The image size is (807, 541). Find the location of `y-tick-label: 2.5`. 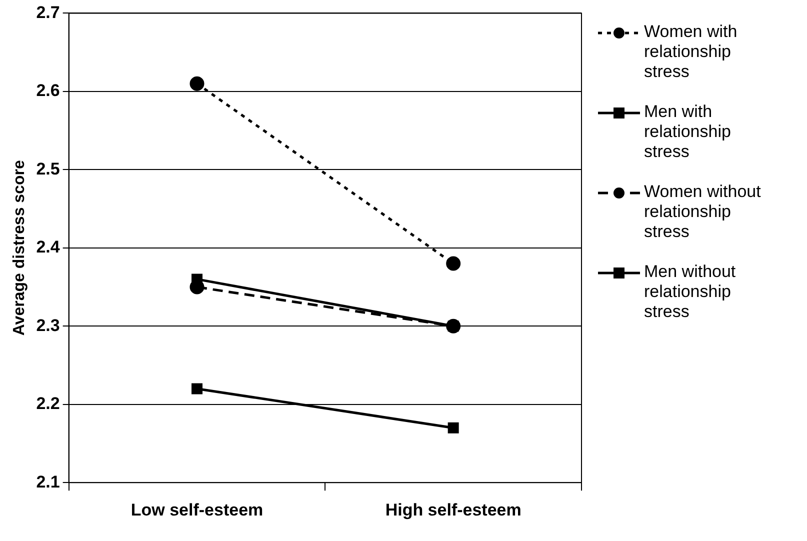

y-tick-label: 2.5 is located at coordinates (48, 168).